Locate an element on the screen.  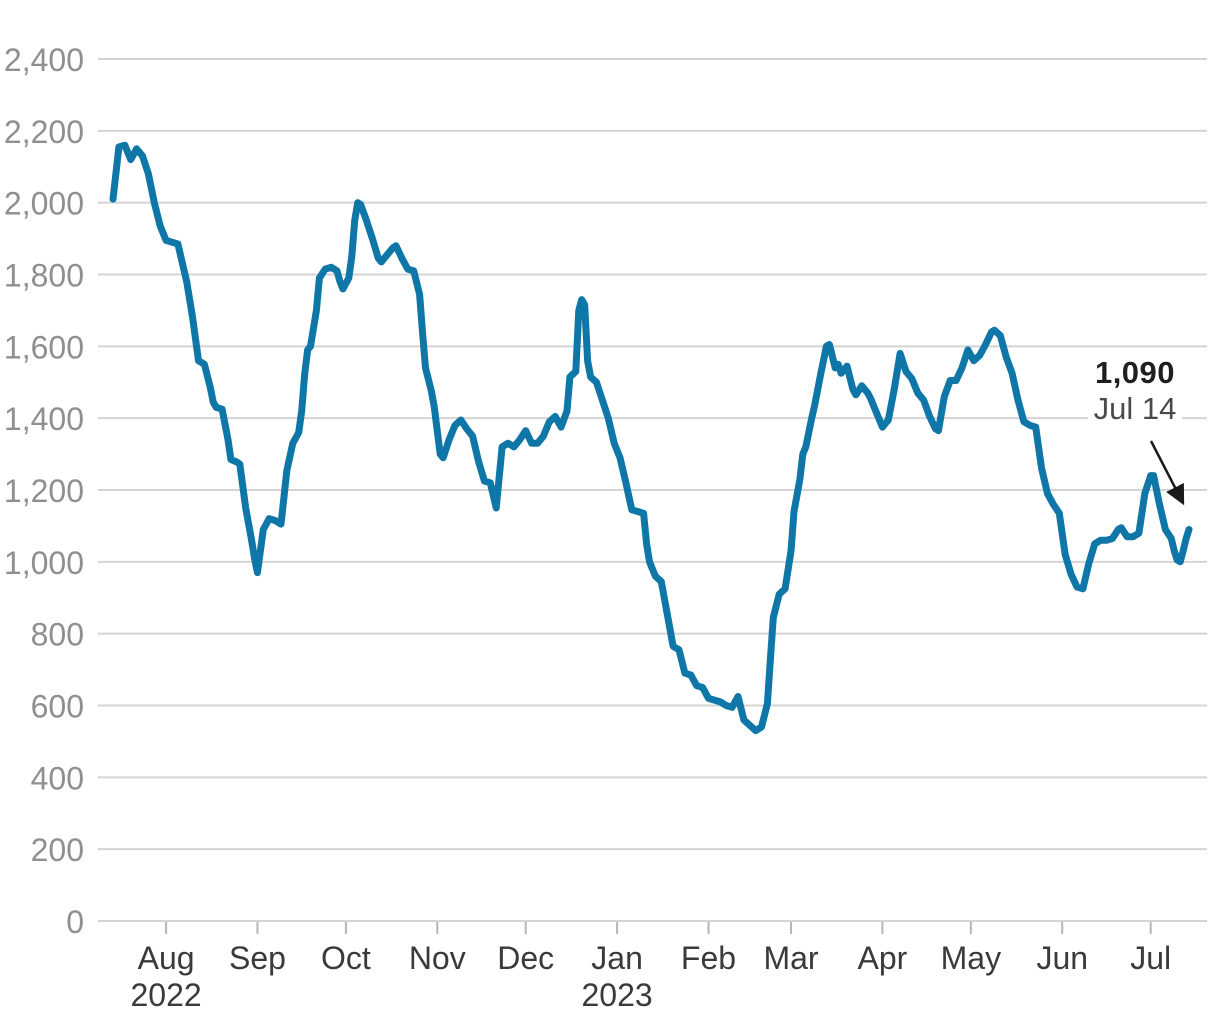
y-axis-label: 600 is located at coordinates (57, 707).